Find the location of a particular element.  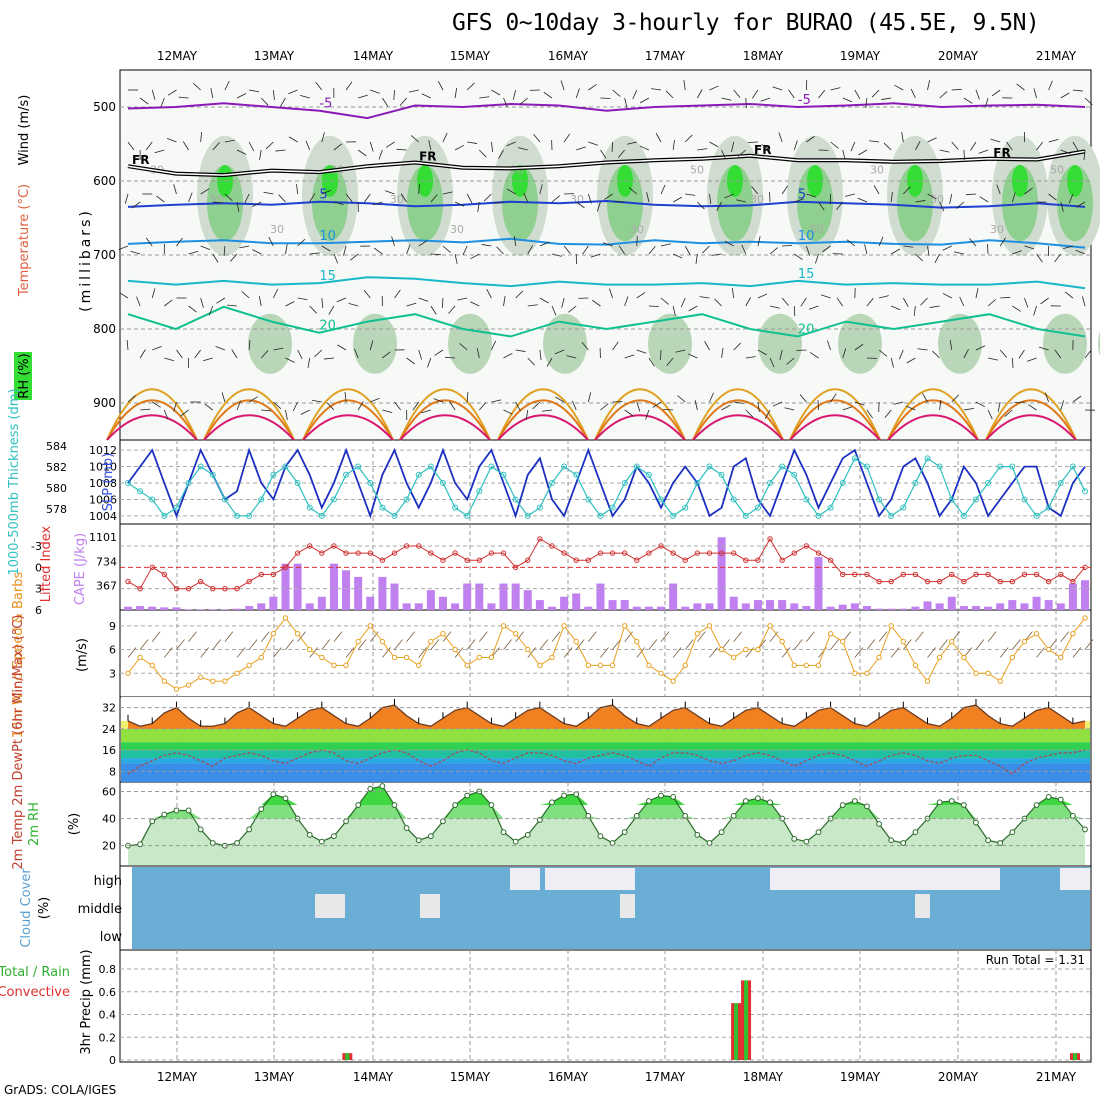

cloud-gap-high is located at coordinates (825, 879).